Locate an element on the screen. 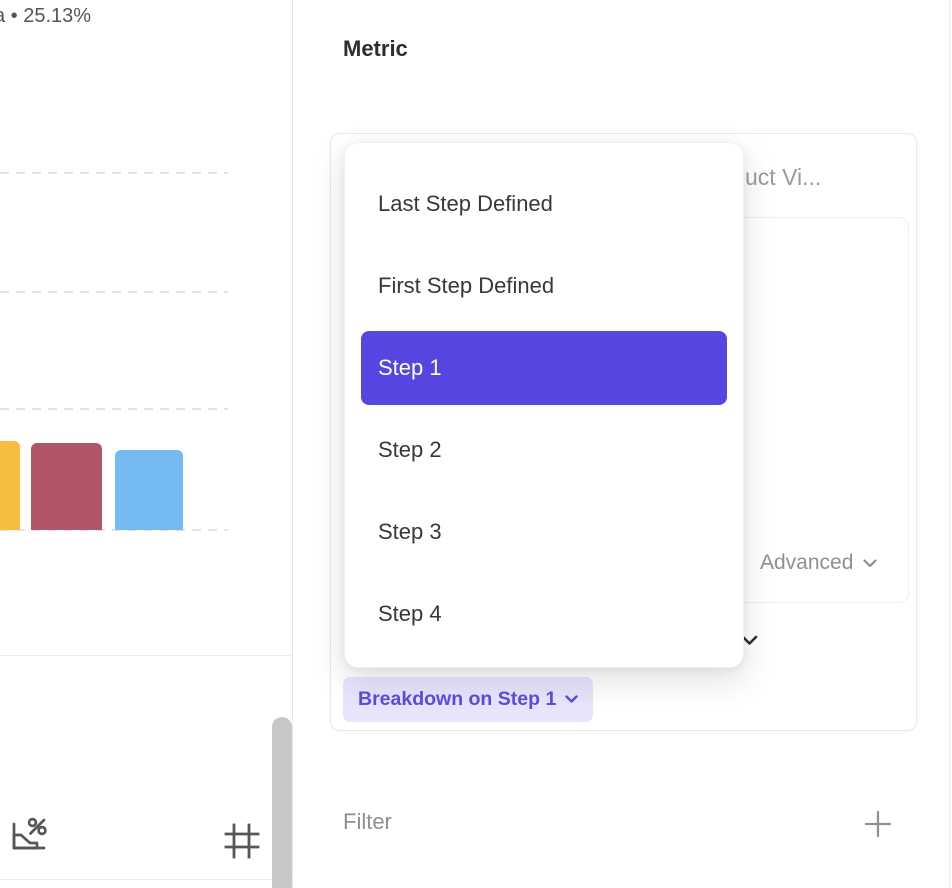 This screenshot has width=952, height=888. menu-item-step-4: Step 4 is located at coordinates (410, 613).